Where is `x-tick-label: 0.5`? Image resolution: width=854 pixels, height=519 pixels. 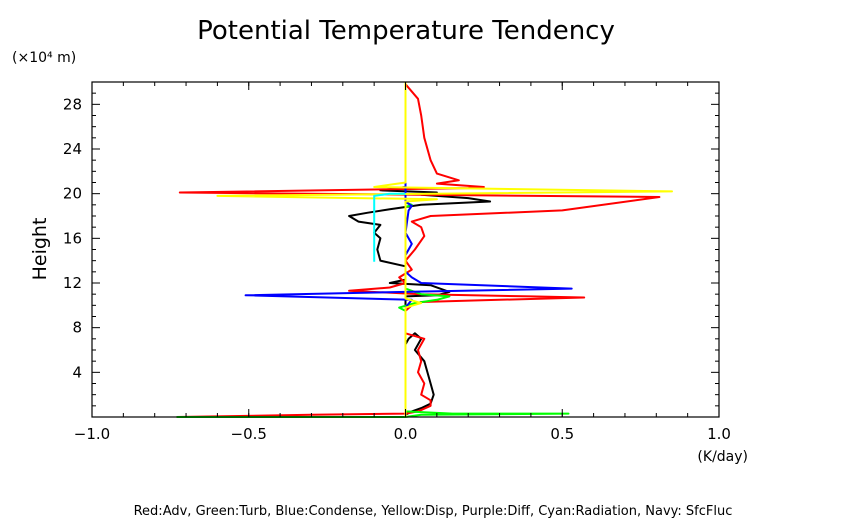 x-tick-label: 0.5 is located at coordinates (562, 434).